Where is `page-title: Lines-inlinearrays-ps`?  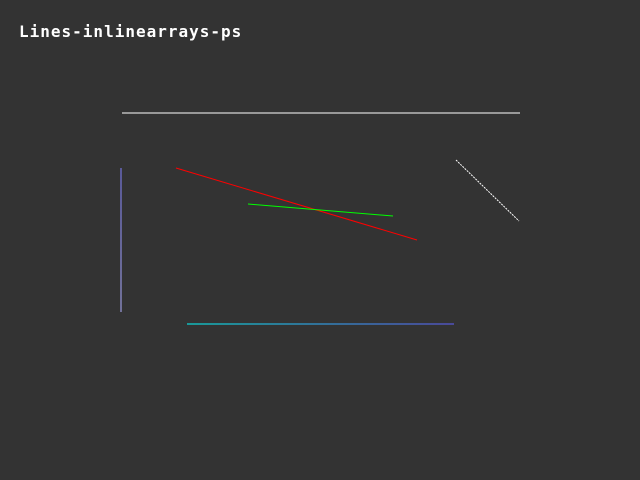
page-title: Lines-inlinearrays-ps is located at coordinates (131, 31).